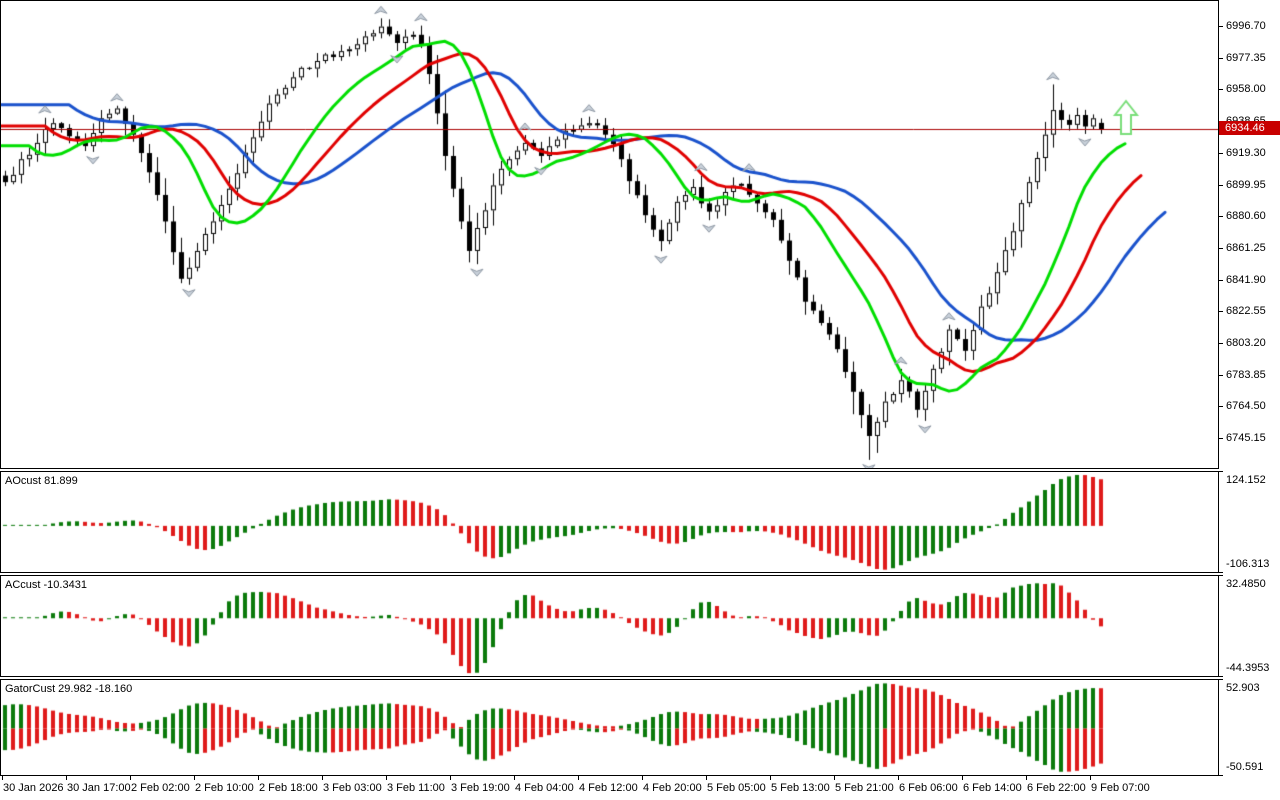 This screenshot has height=800, width=1280. Describe the element at coordinates (224, 788) in the screenshot. I see `time-tick-label: 2 Feb 10:00` at that location.